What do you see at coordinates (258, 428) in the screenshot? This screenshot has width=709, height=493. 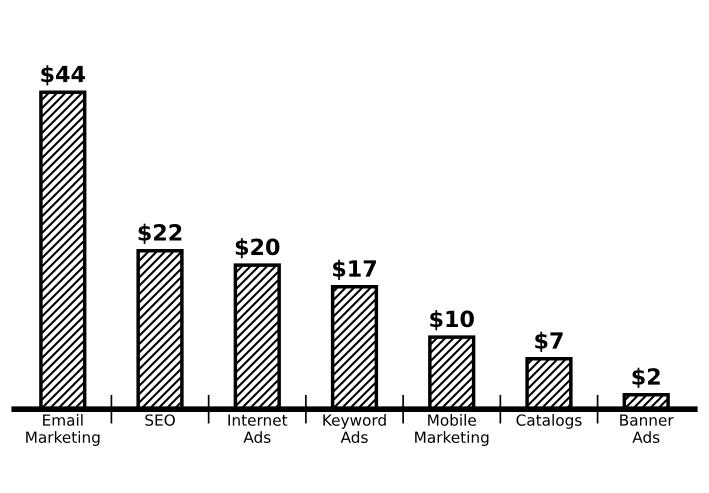 I see `x-tick-label: Internet Ads` at bounding box center [258, 428].